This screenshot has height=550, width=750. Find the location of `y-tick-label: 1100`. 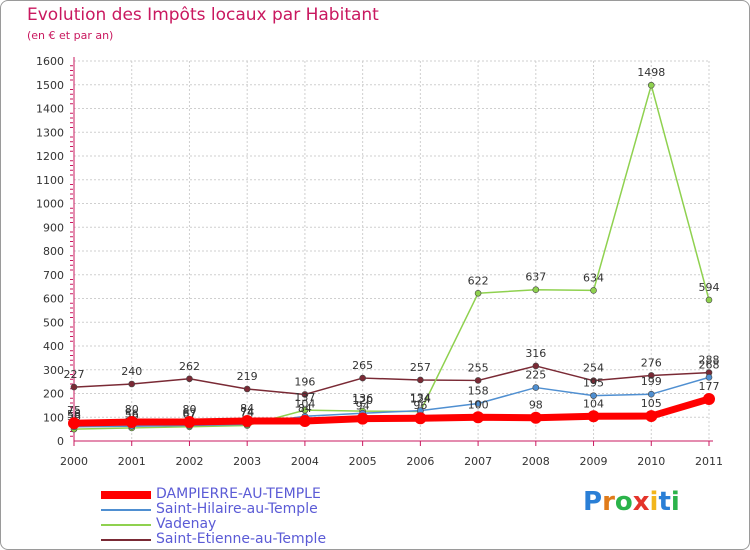

y-tick-label: 1100 is located at coordinates (50, 180).